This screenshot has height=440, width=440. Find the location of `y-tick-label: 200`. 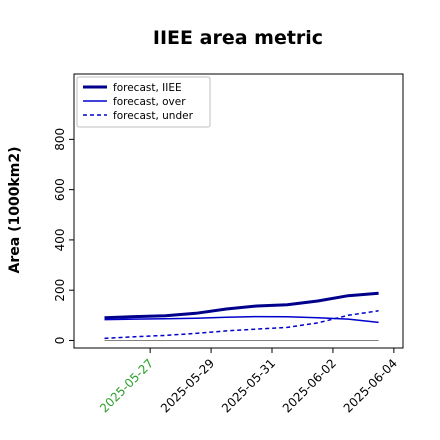

y-tick-label: 200 is located at coordinates (60, 290).